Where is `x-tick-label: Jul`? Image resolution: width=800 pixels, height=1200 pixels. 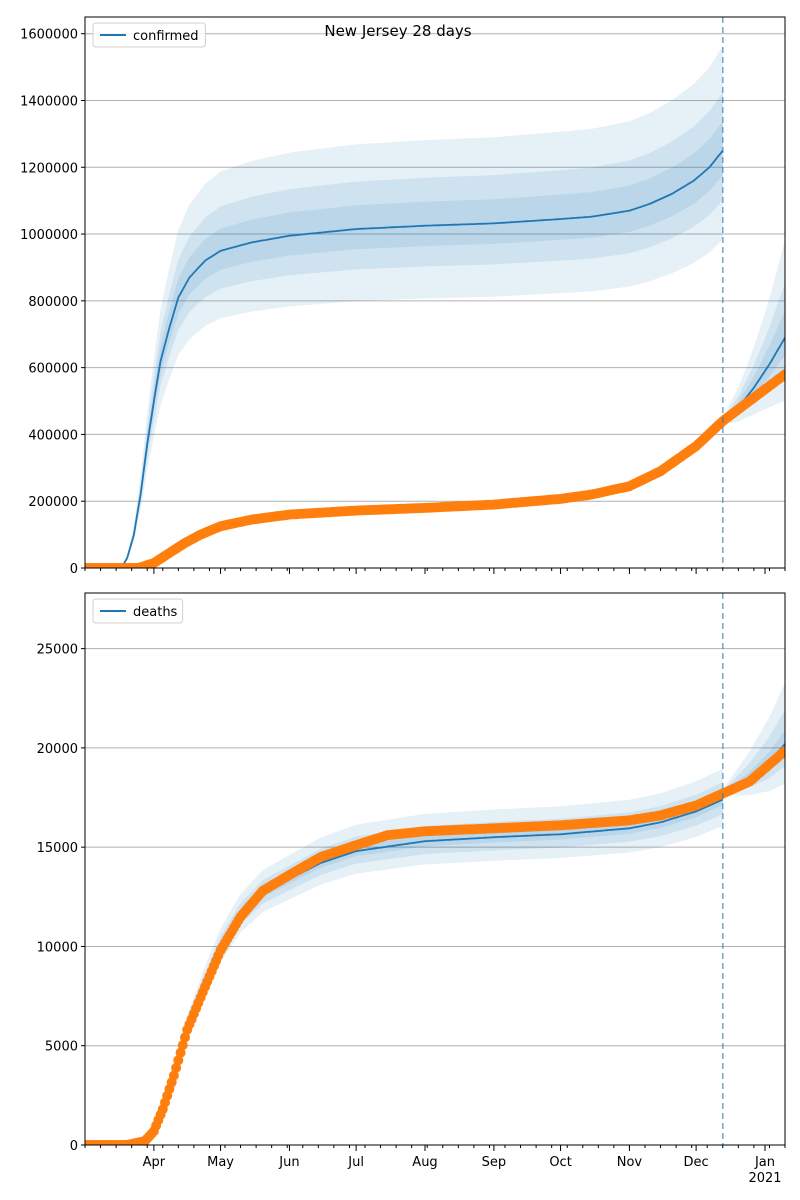 x-tick-label: Jul is located at coordinates (355, 1162).